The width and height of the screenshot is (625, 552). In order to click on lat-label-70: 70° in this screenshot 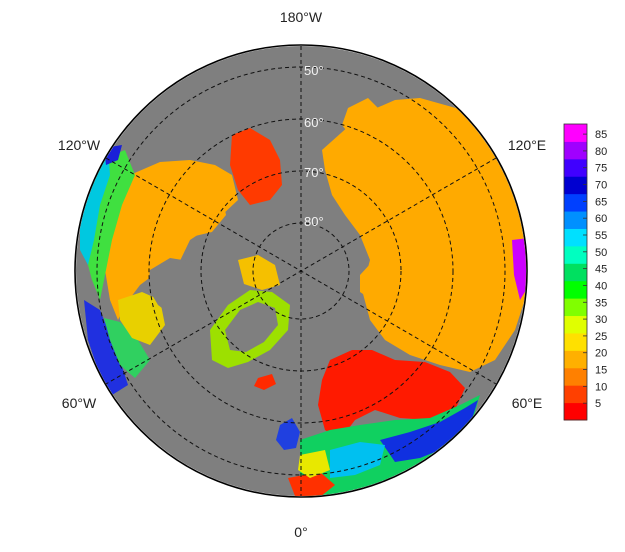, I will do `click(314, 172)`.